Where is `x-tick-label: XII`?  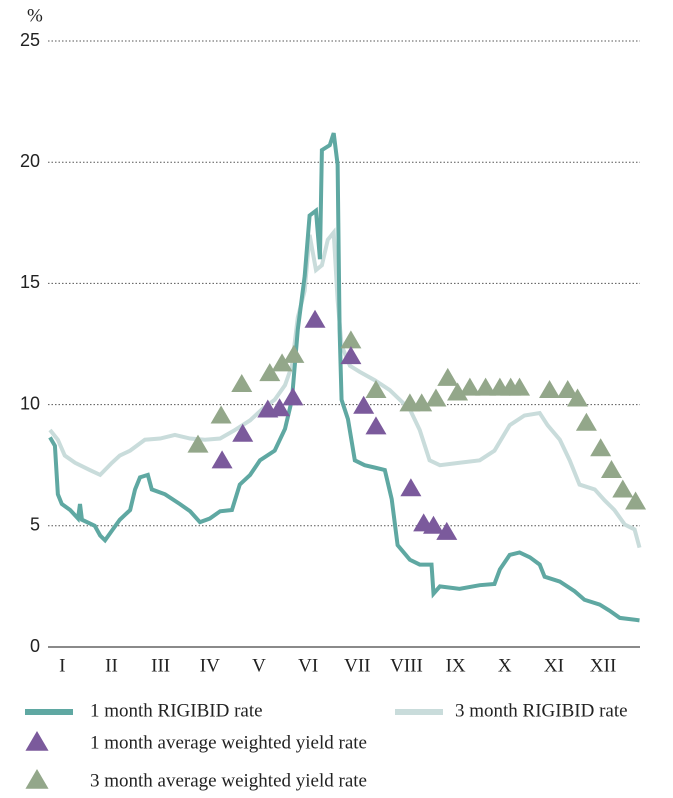
x-tick-label: XII is located at coordinates (603, 665).